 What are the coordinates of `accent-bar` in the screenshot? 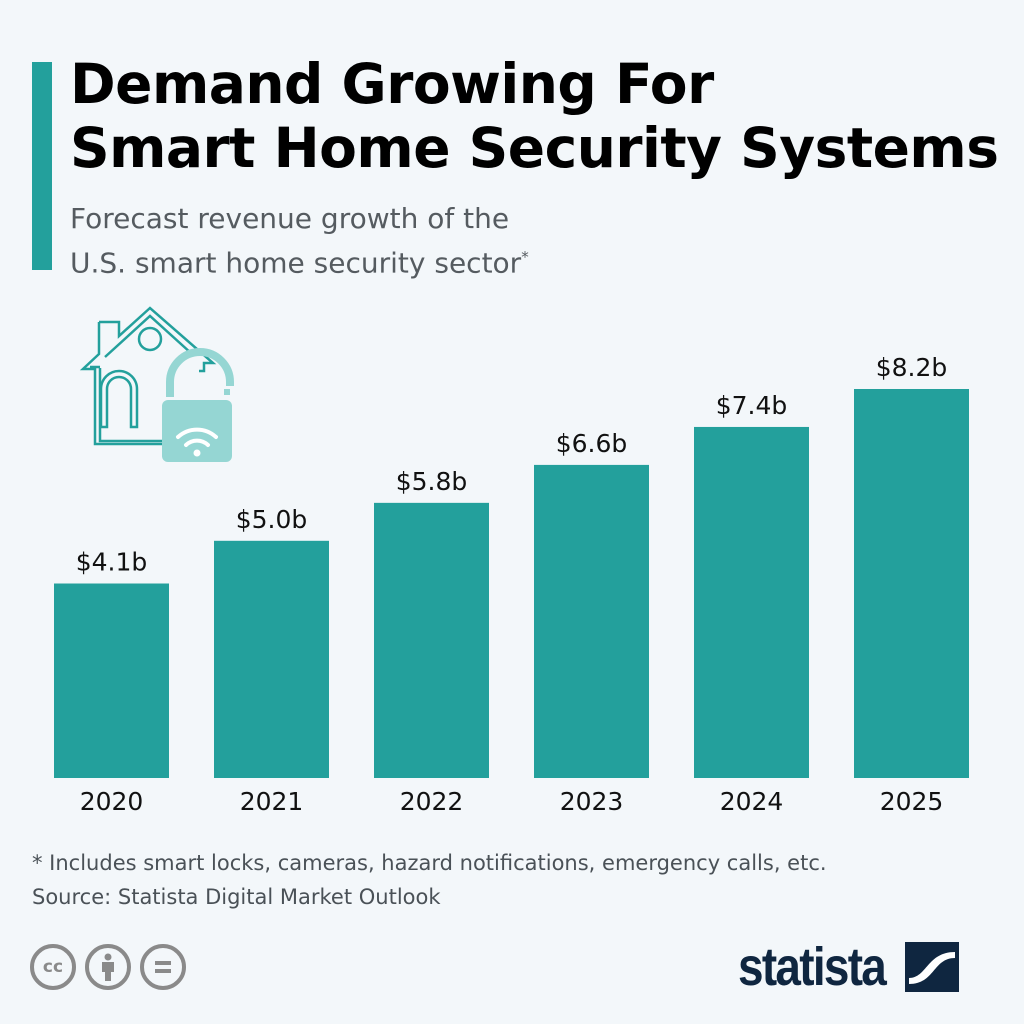 It's located at (42, 166).